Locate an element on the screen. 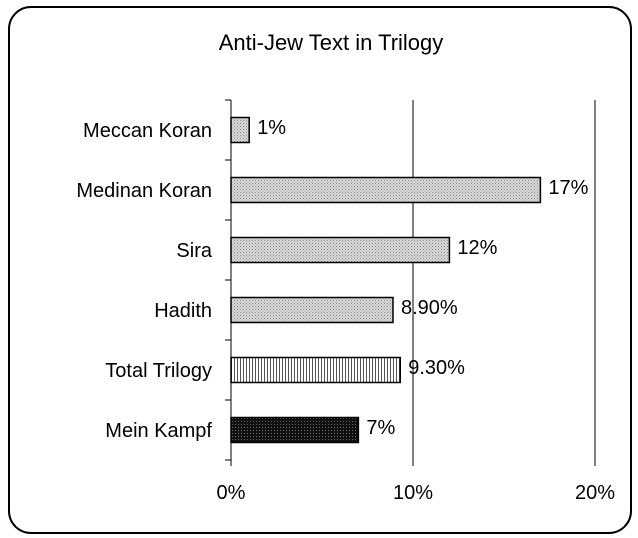  data-label: 12% is located at coordinates (477, 248).